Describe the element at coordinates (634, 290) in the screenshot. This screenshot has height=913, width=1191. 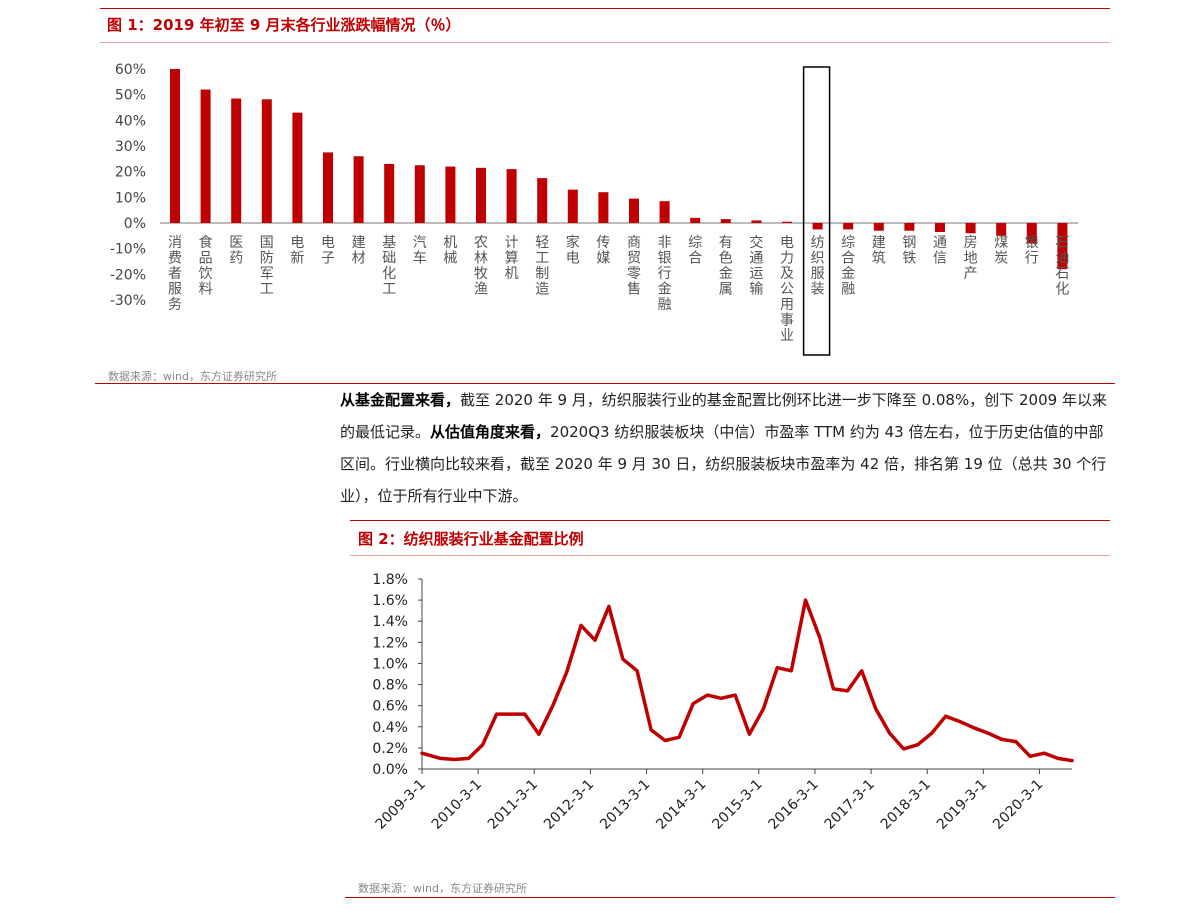
I see `category-char: 售` at that location.